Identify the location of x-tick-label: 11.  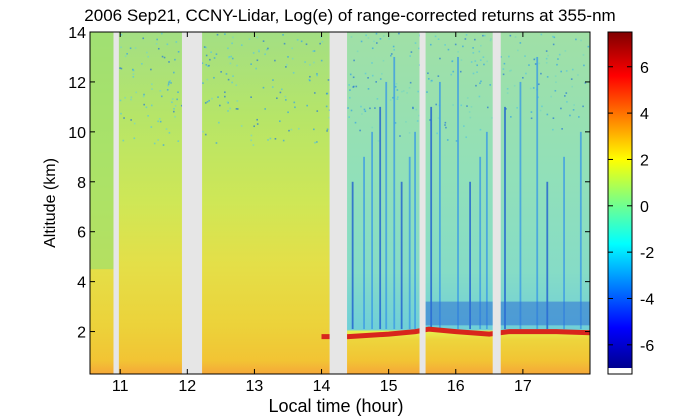
(120, 386).